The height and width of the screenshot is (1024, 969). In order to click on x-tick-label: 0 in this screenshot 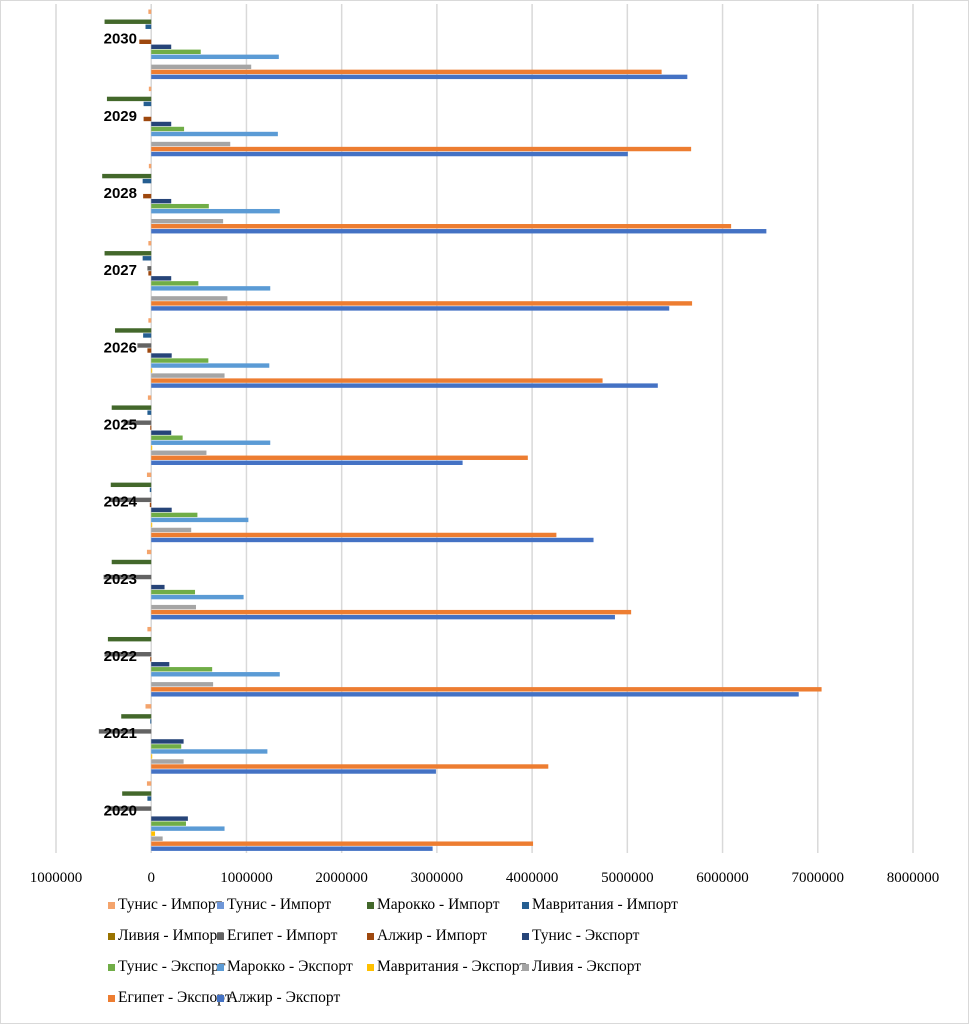, I will do `click(151, 878)`.